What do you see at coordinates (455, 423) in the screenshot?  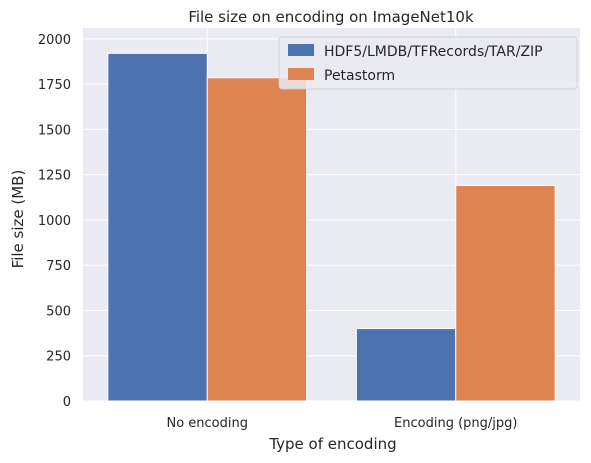 I see `x-tick-label: Encoding (png/jpg)` at bounding box center [455, 423].